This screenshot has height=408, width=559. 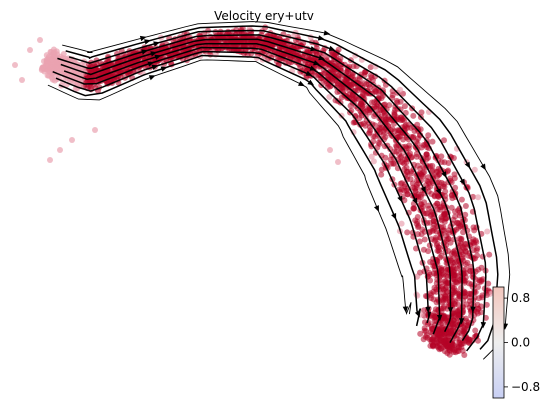 What do you see at coordinates (498, 342) in the screenshot?
I see `colorbar-gradient` at bounding box center [498, 342].